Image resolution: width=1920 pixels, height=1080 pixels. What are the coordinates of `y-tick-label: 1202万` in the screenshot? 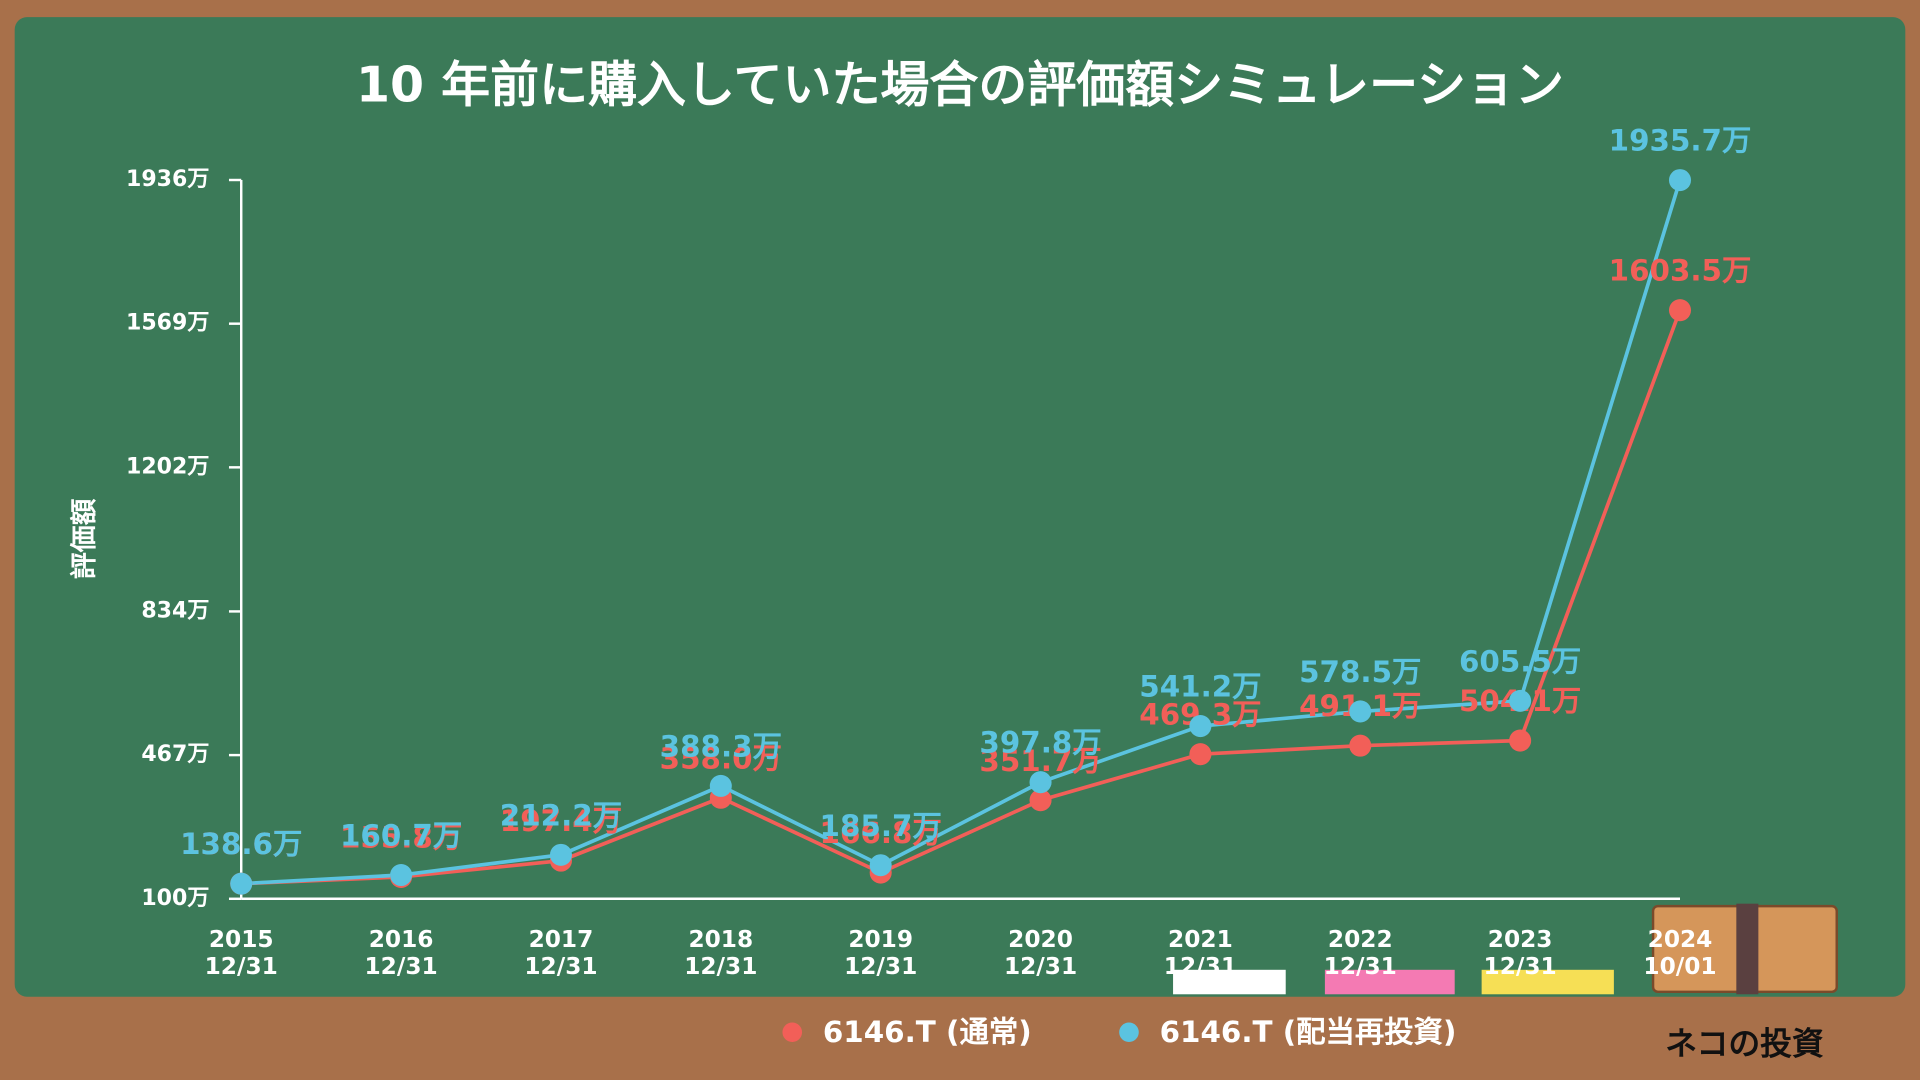 It's located at (167, 466).